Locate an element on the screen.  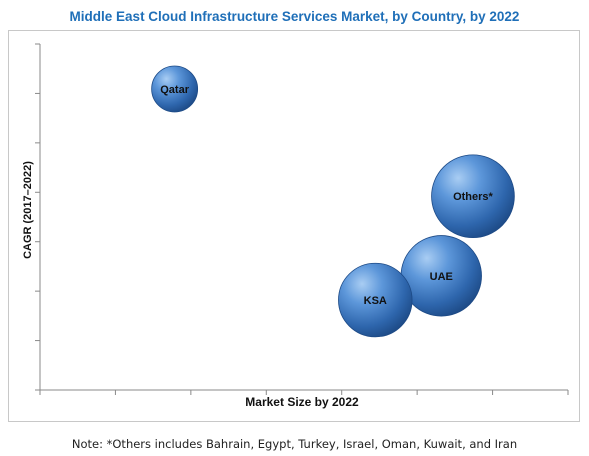
bubble-label-others: Others* is located at coordinates (473, 197).